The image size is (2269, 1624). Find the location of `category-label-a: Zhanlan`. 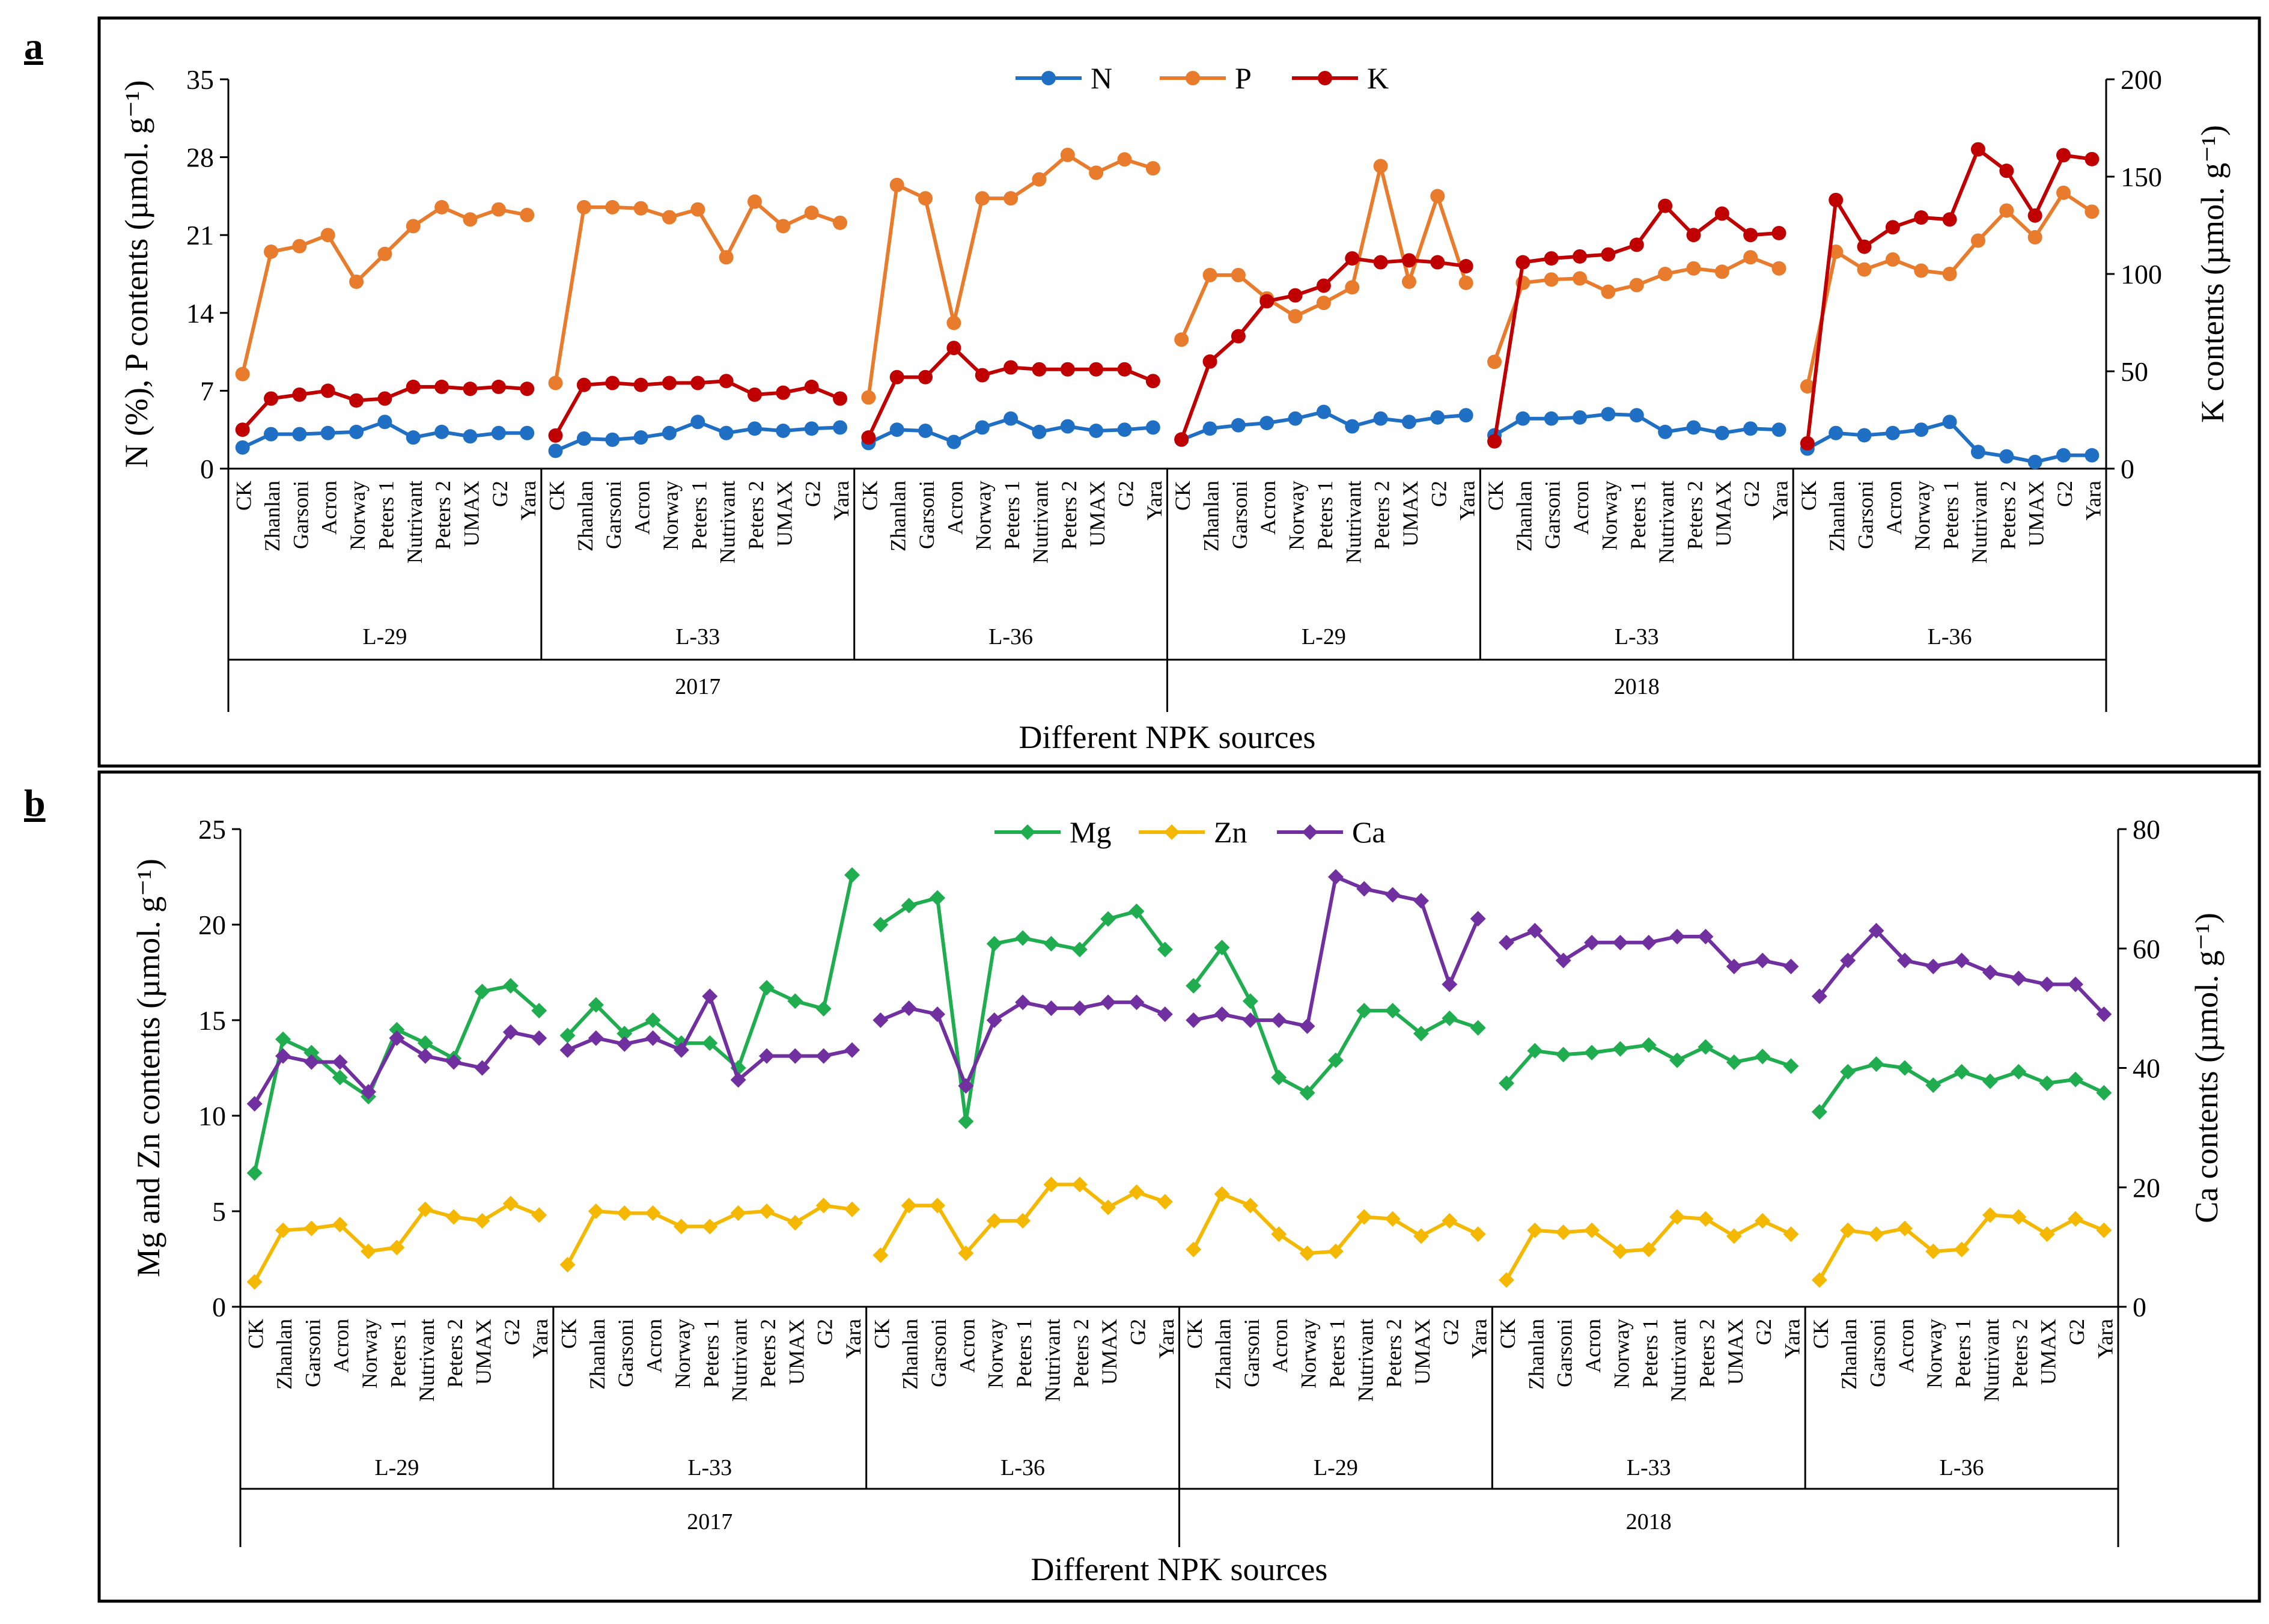

category-label-a: Zhanlan is located at coordinates (1211, 516).